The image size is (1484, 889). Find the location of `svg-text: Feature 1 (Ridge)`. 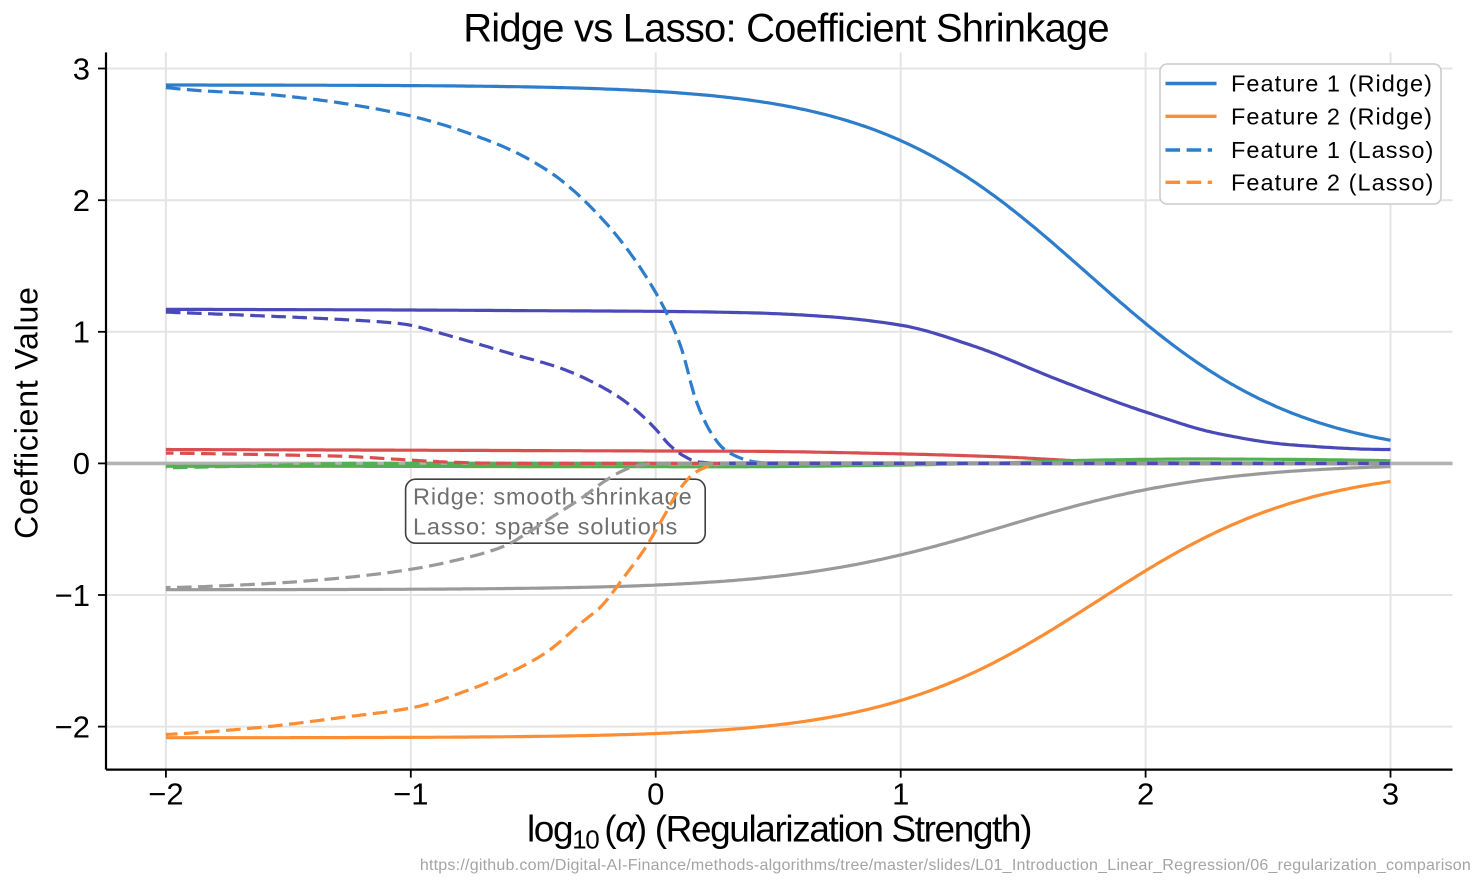

svg-text: Feature 1 (Ridge) is located at coordinates (1332, 84).